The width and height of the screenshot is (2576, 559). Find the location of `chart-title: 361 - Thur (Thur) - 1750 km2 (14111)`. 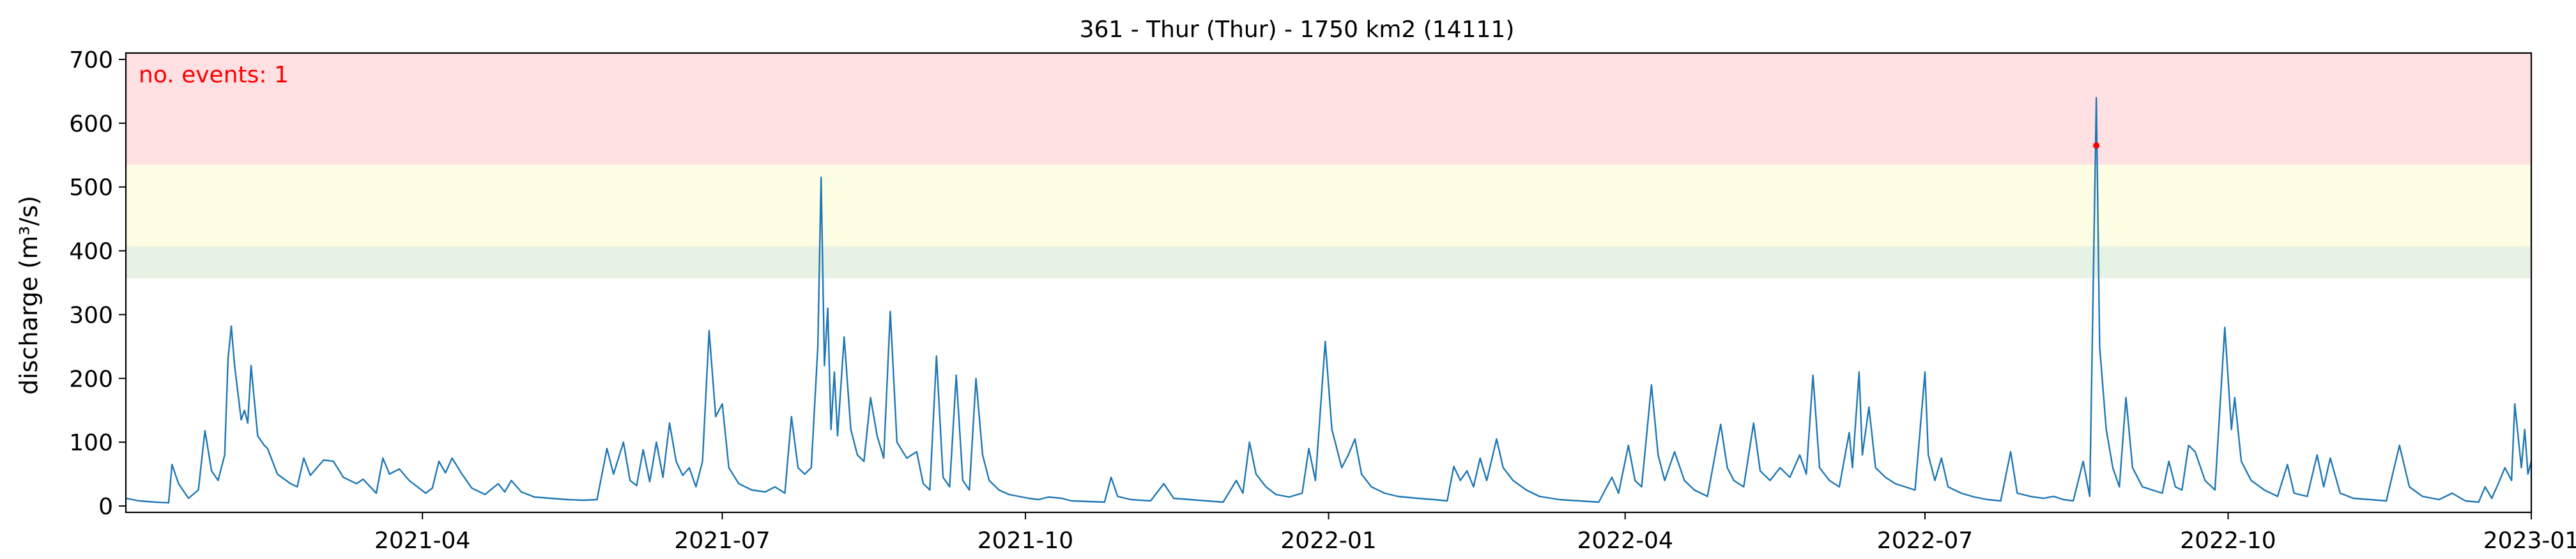

chart-title: 361 - Thur (Thur) - 1750 km2 (14111) is located at coordinates (1297, 30).